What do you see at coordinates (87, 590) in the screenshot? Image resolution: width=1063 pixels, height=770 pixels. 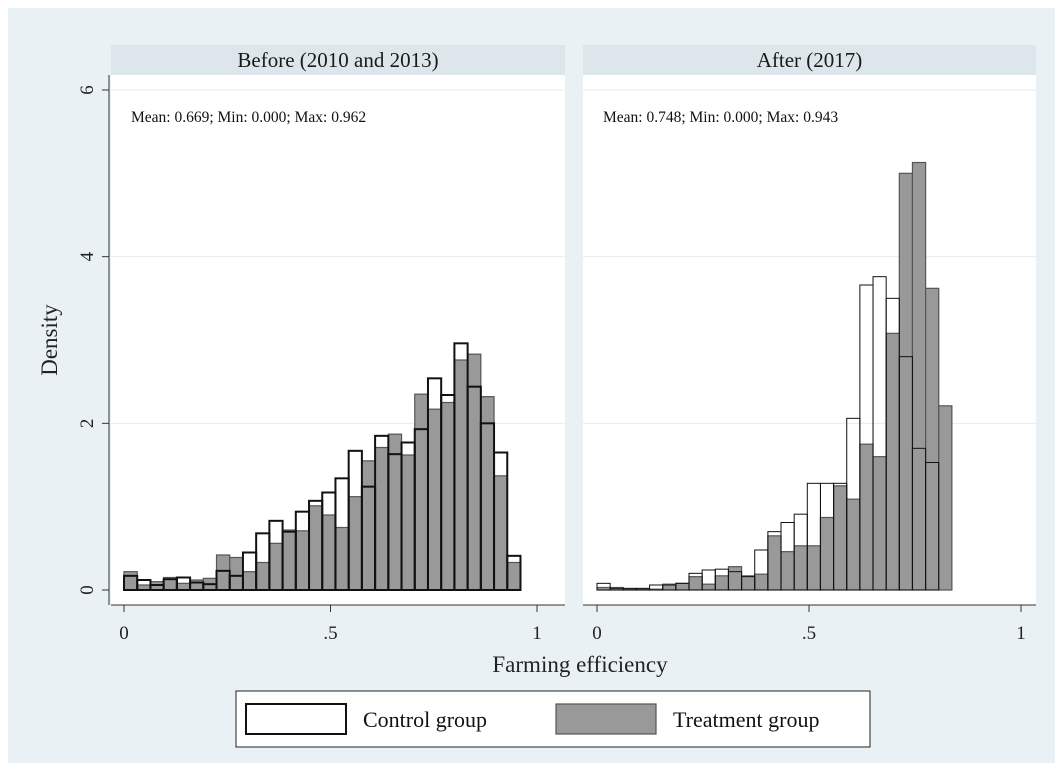 I see `y-tick-label: 0` at bounding box center [87, 590].